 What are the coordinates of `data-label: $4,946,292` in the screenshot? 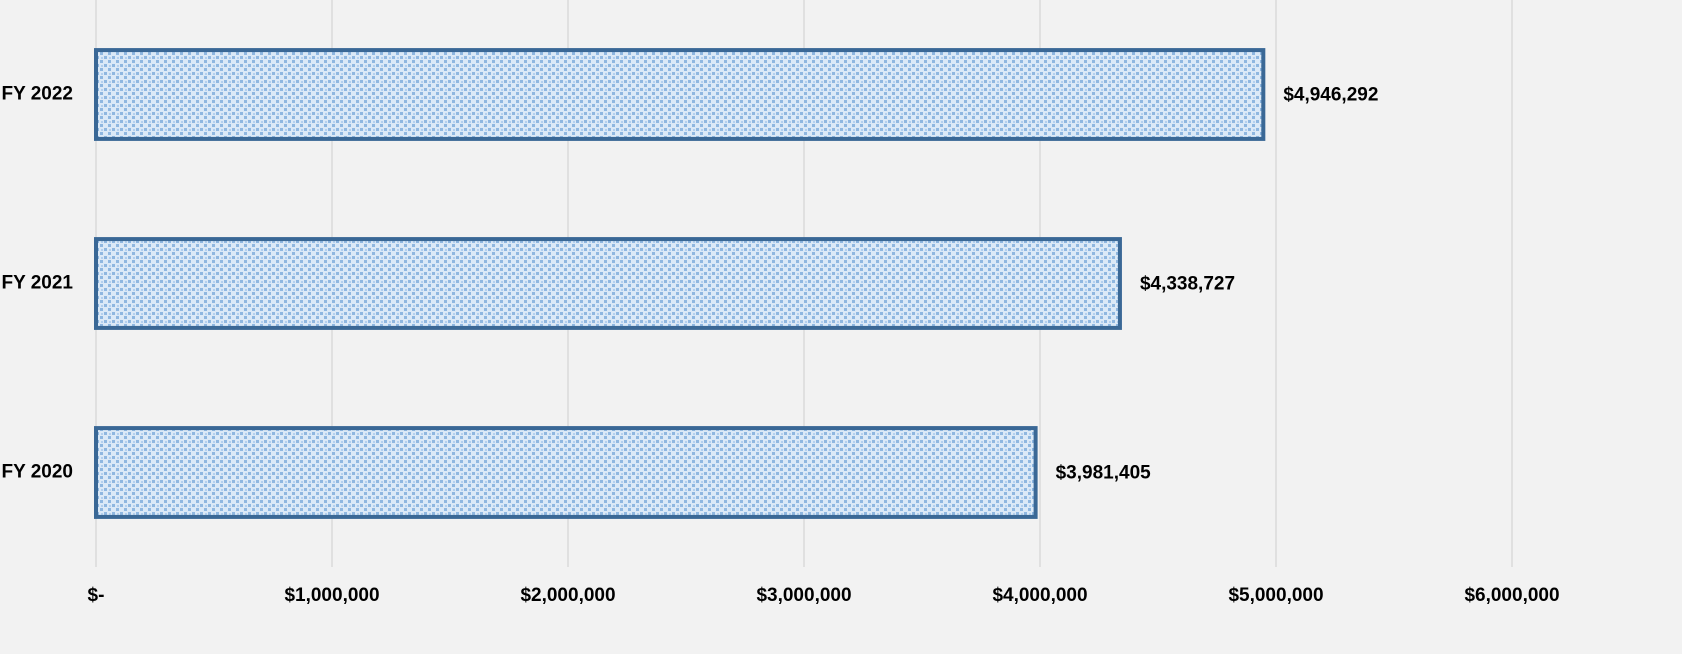 It's located at (1330, 95).